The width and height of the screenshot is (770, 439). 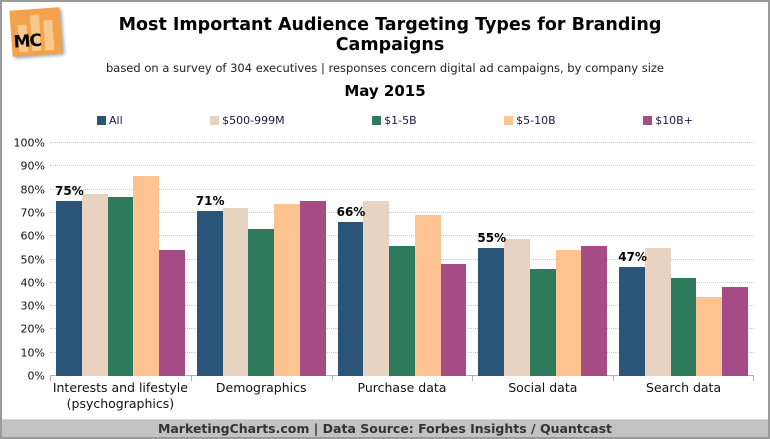 I want to click on y-tick-label: 60%, so click(x=32, y=236).